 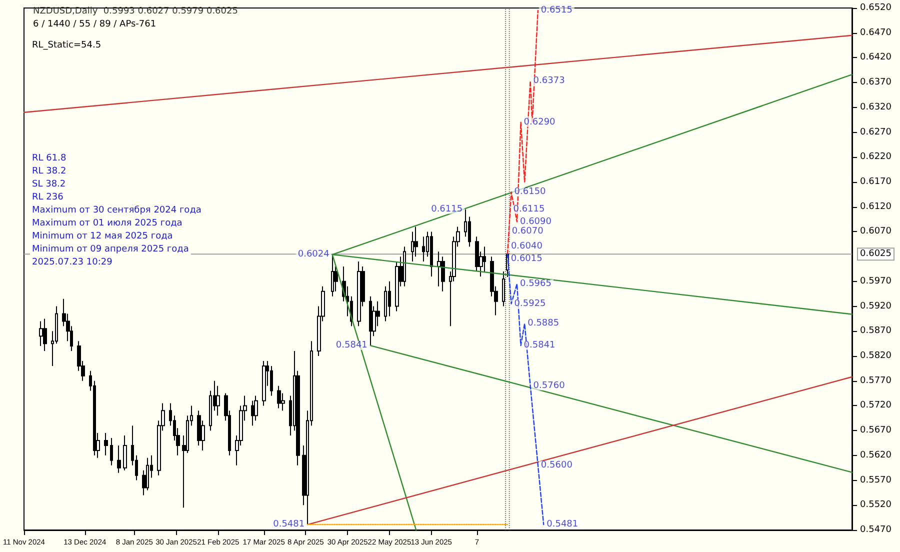 What do you see at coordinates (72, 263) in the screenshot?
I see `annotation: 2025.07.23 10:29` at bounding box center [72, 263].